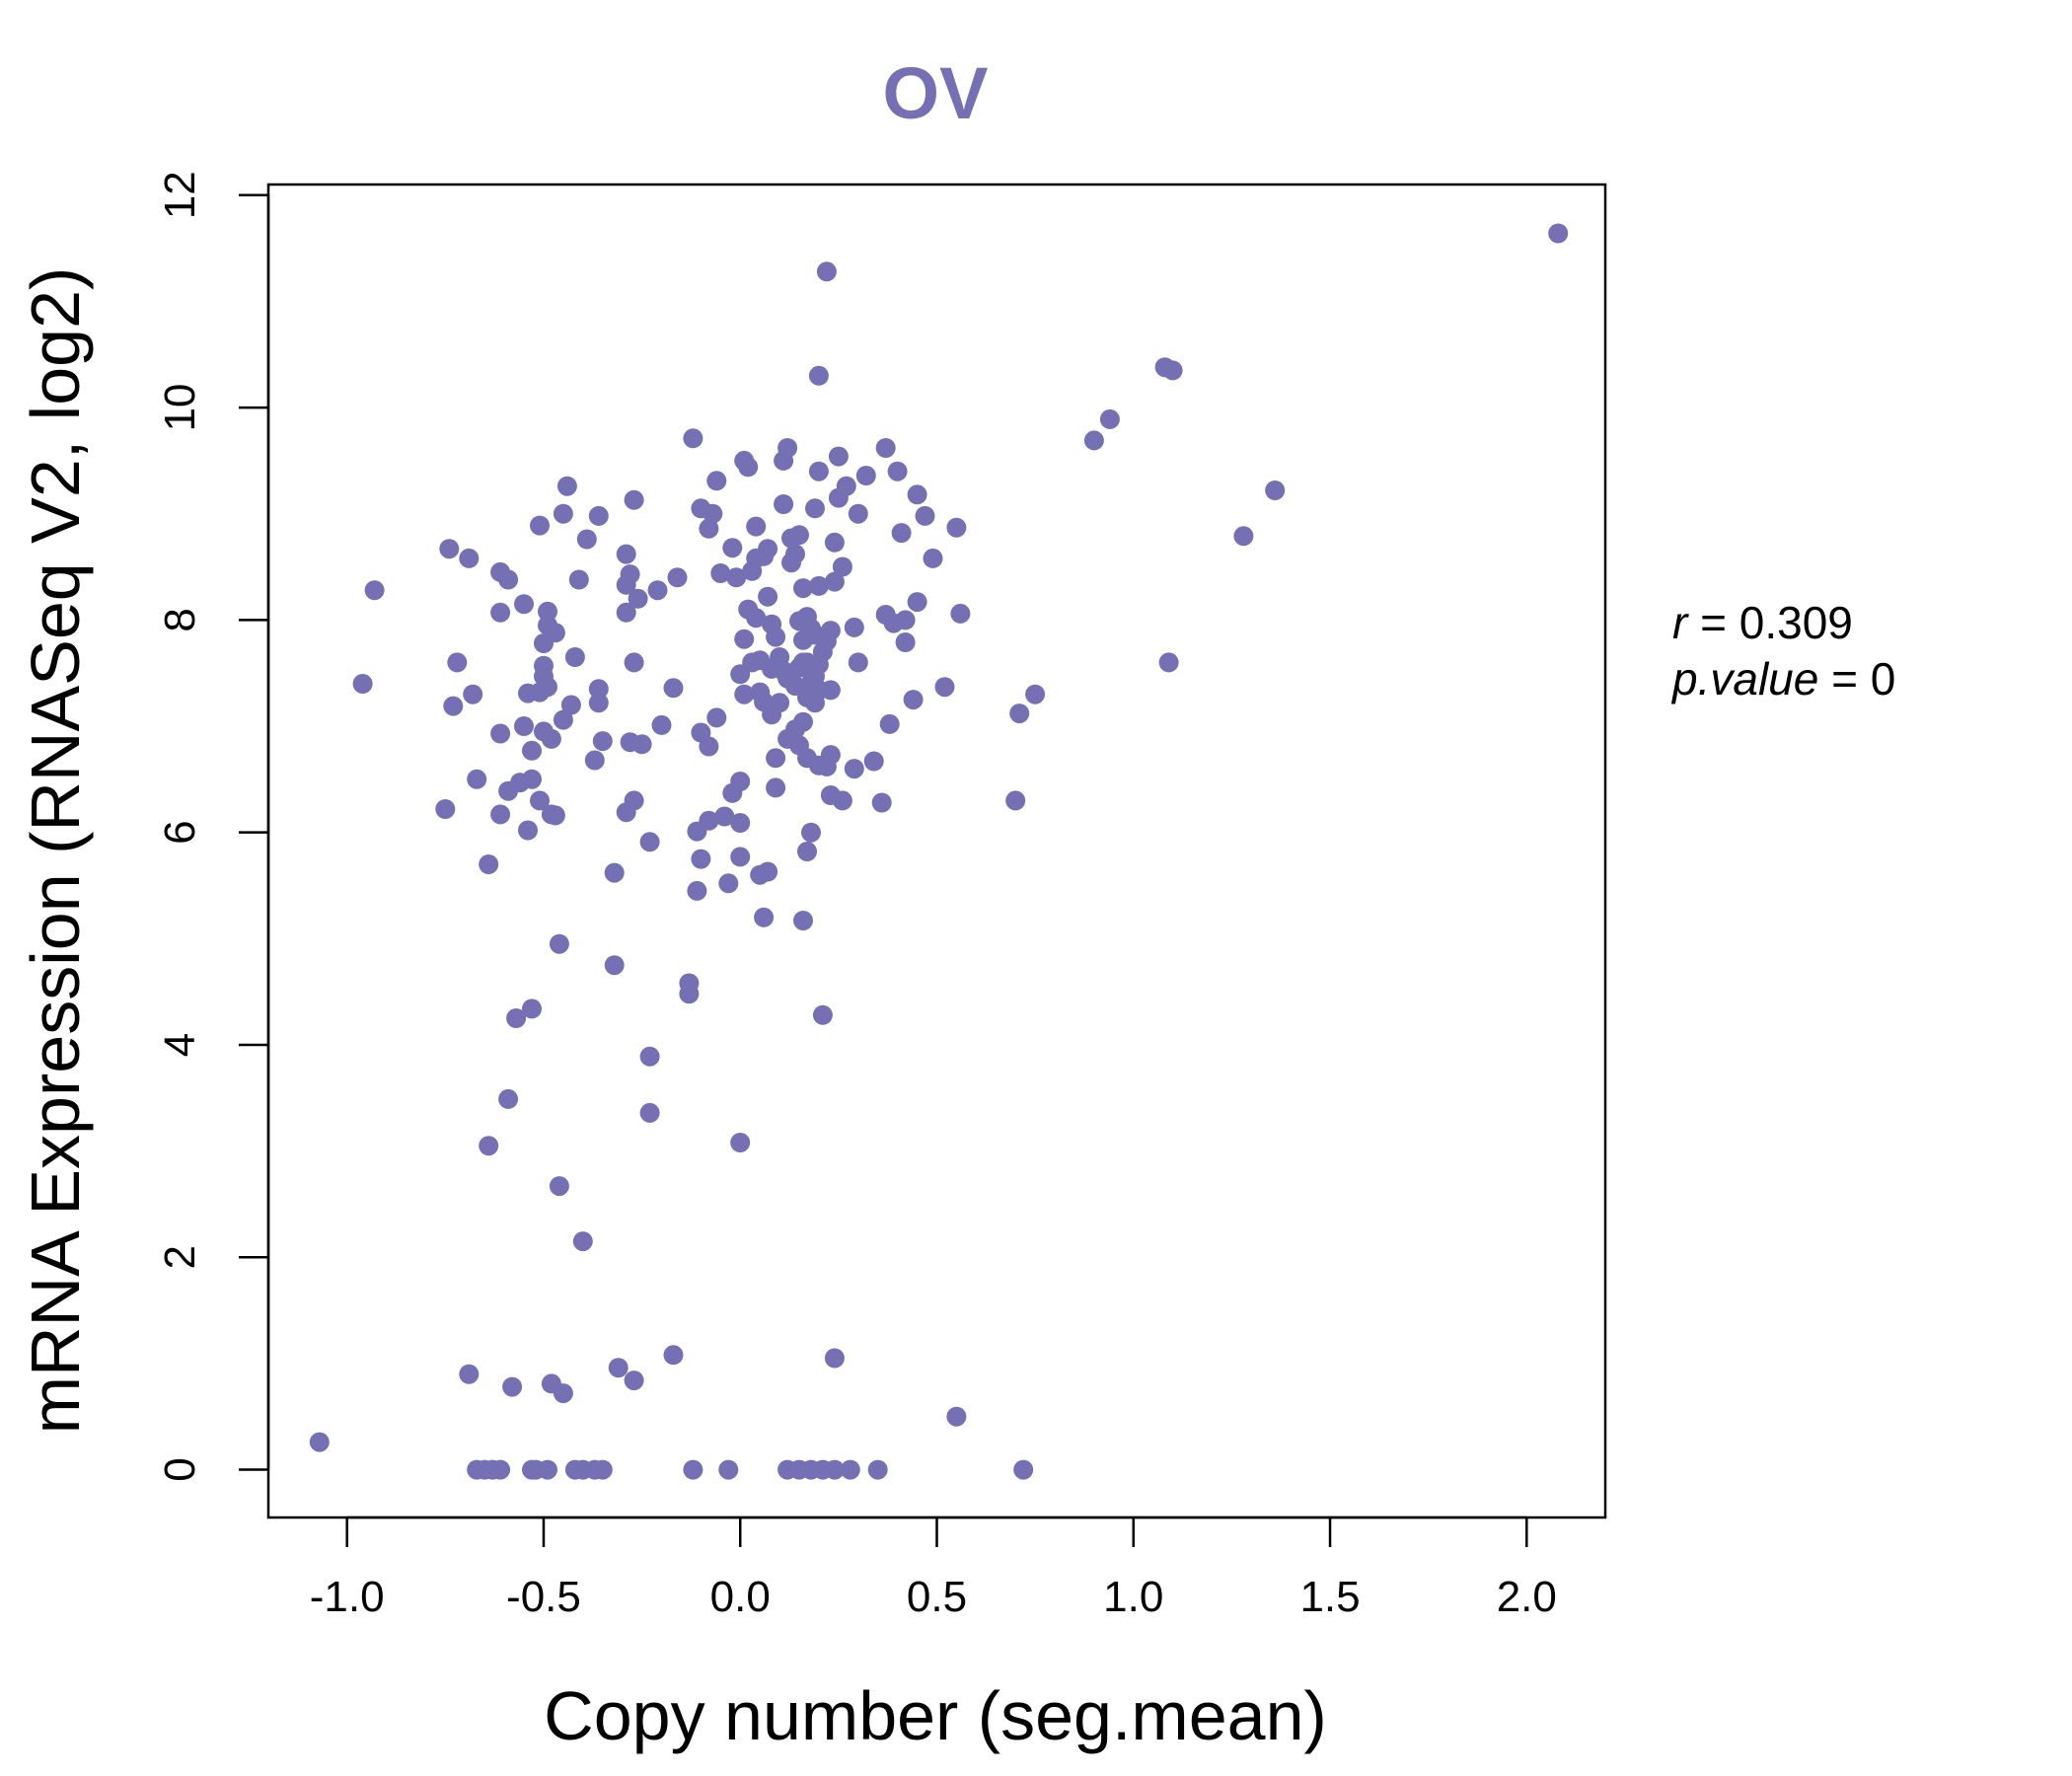  Describe the element at coordinates (934, 1569) in the screenshot. I see `x-axis: -1.0 -0.5 0.0 0.5 1.0 1.5 2.0` at that location.